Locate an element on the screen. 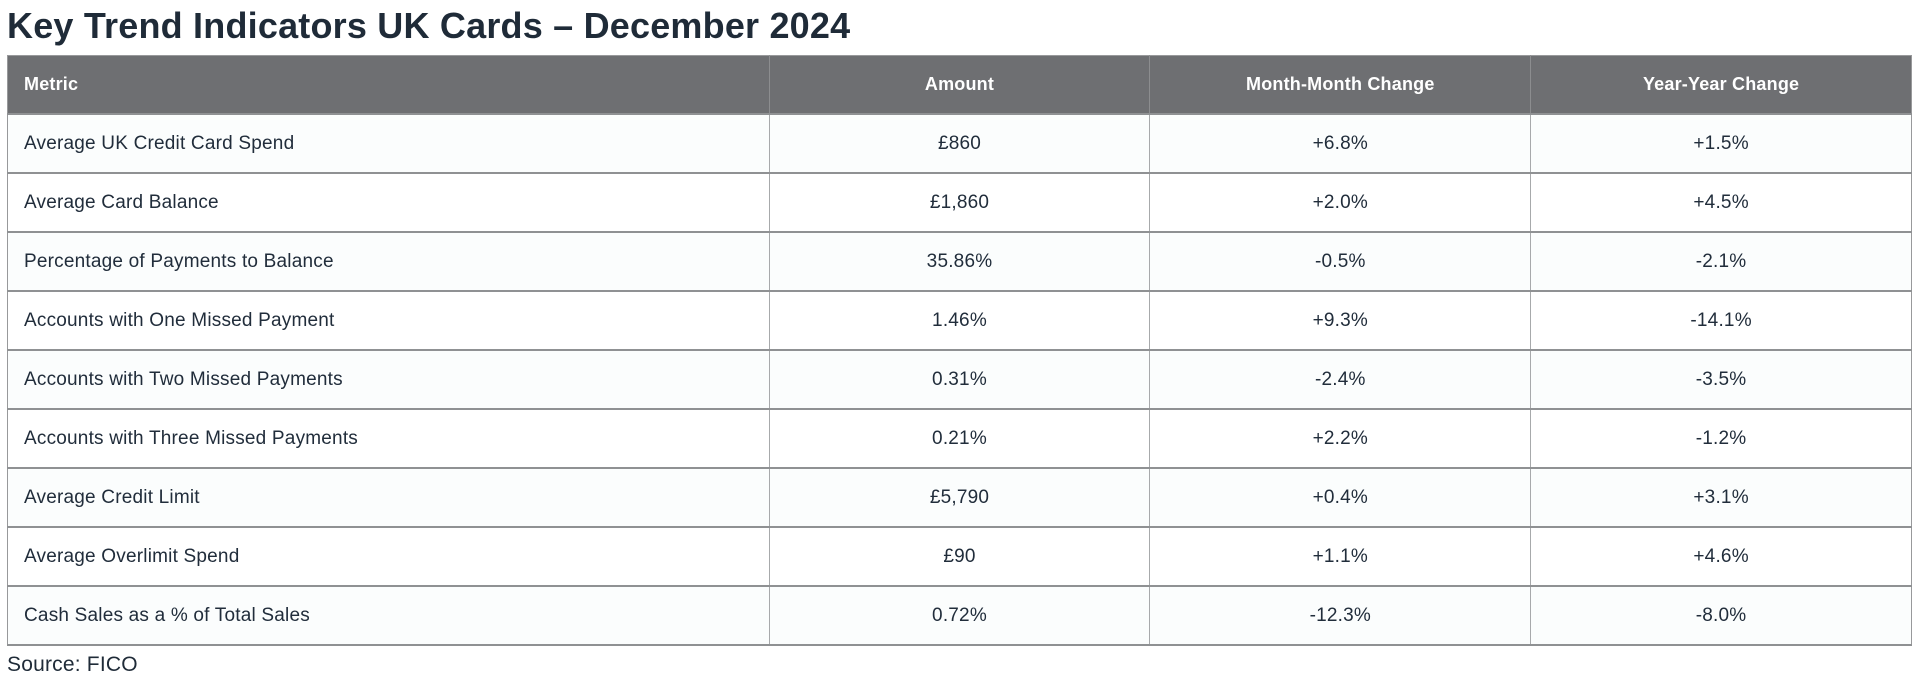 This screenshot has height=678, width=1920. metric-cell: Percentage of Payments to Balance is located at coordinates (388, 261).